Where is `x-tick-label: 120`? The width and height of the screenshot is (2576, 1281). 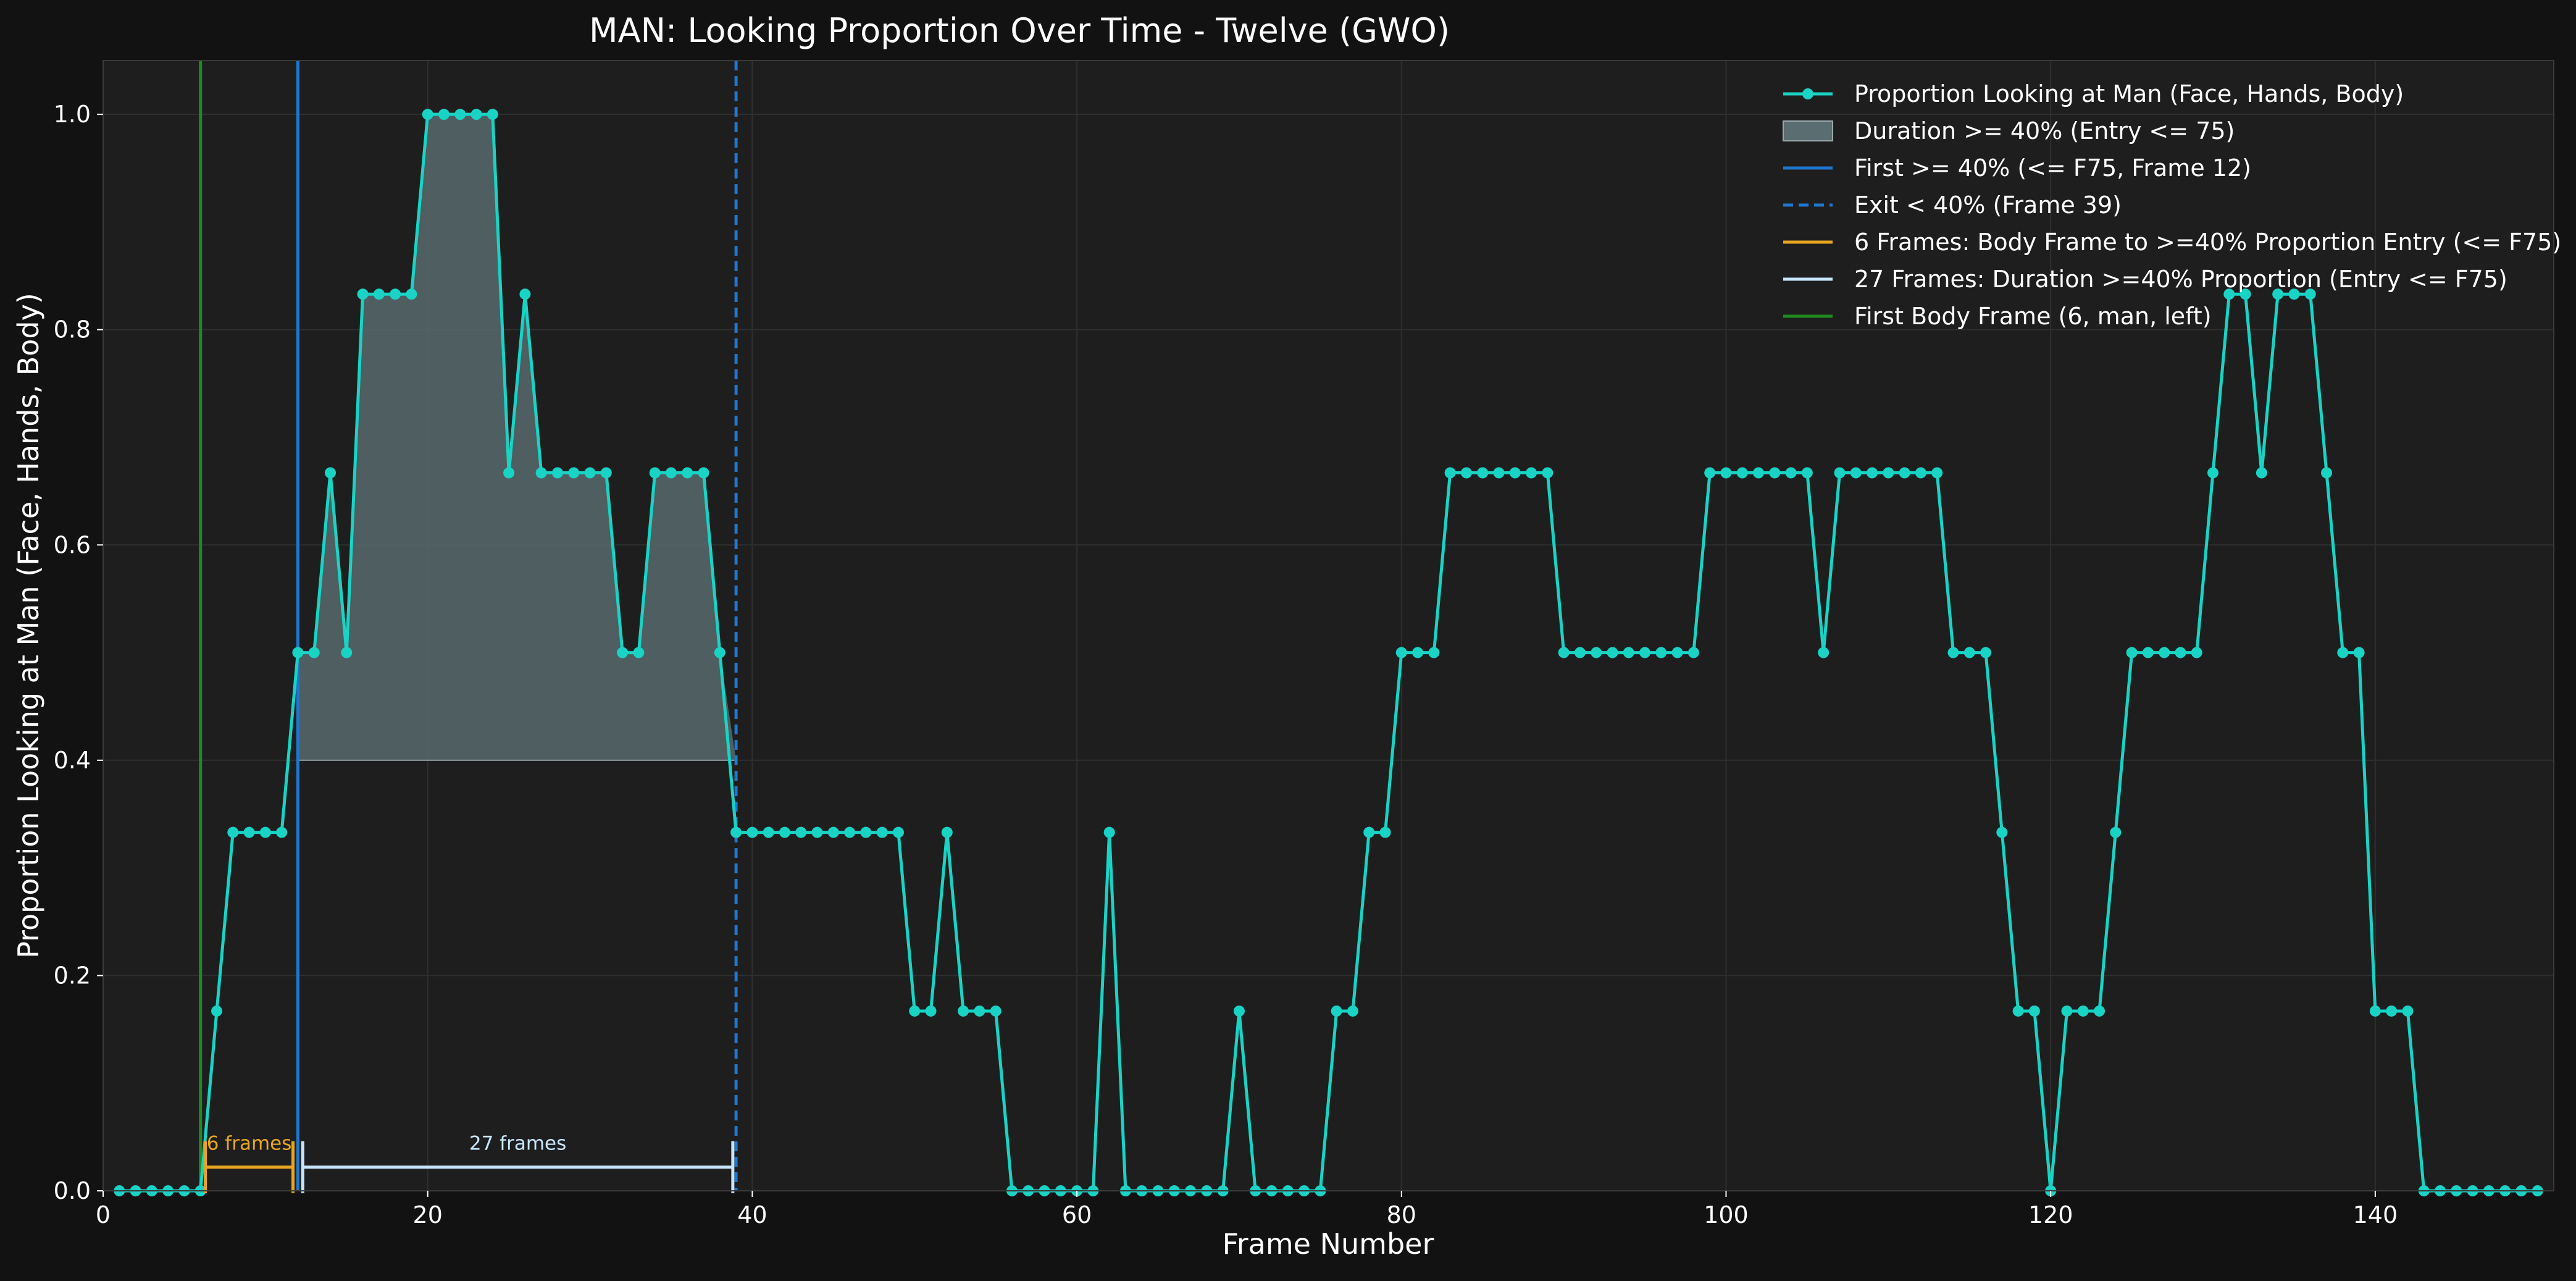 x-tick-label: 120 is located at coordinates (2051, 1214).